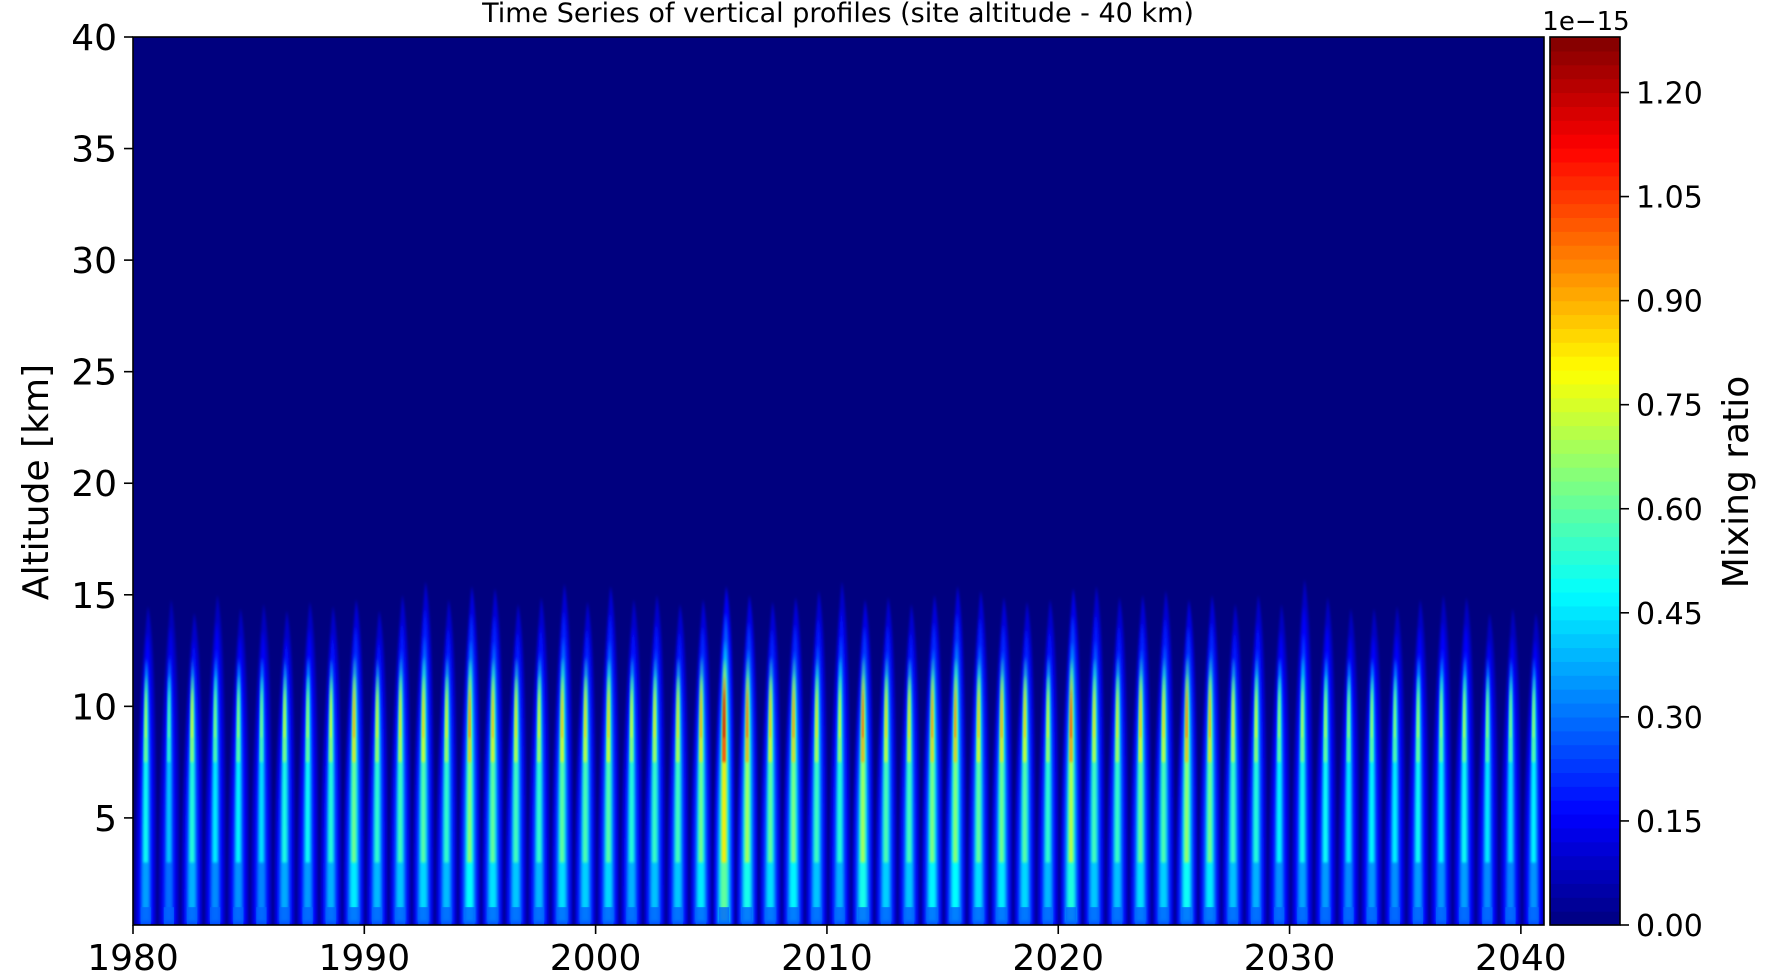  Describe the element at coordinates (562, 754) in the screenshot. I see `plume-1998` at that location.